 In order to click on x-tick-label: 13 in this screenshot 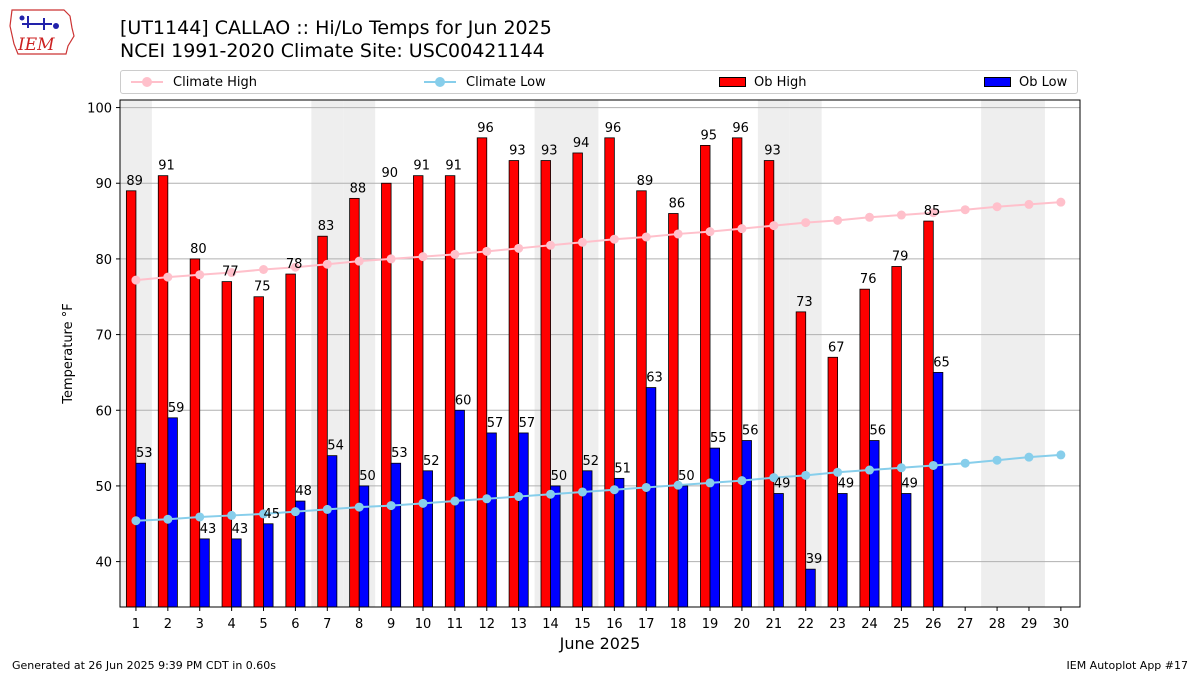, I will do `click(518, 624)`.